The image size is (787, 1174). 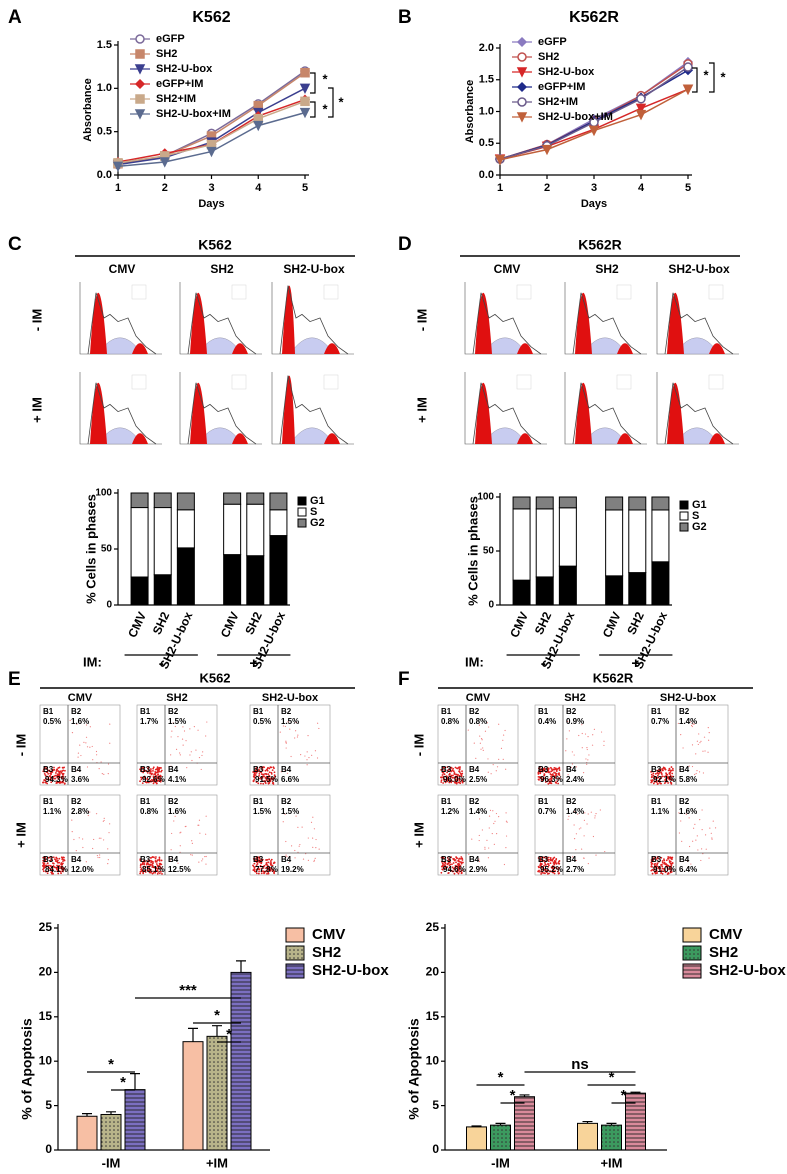 I want to click on panel-title: K562R, so click(x=613, y=677).